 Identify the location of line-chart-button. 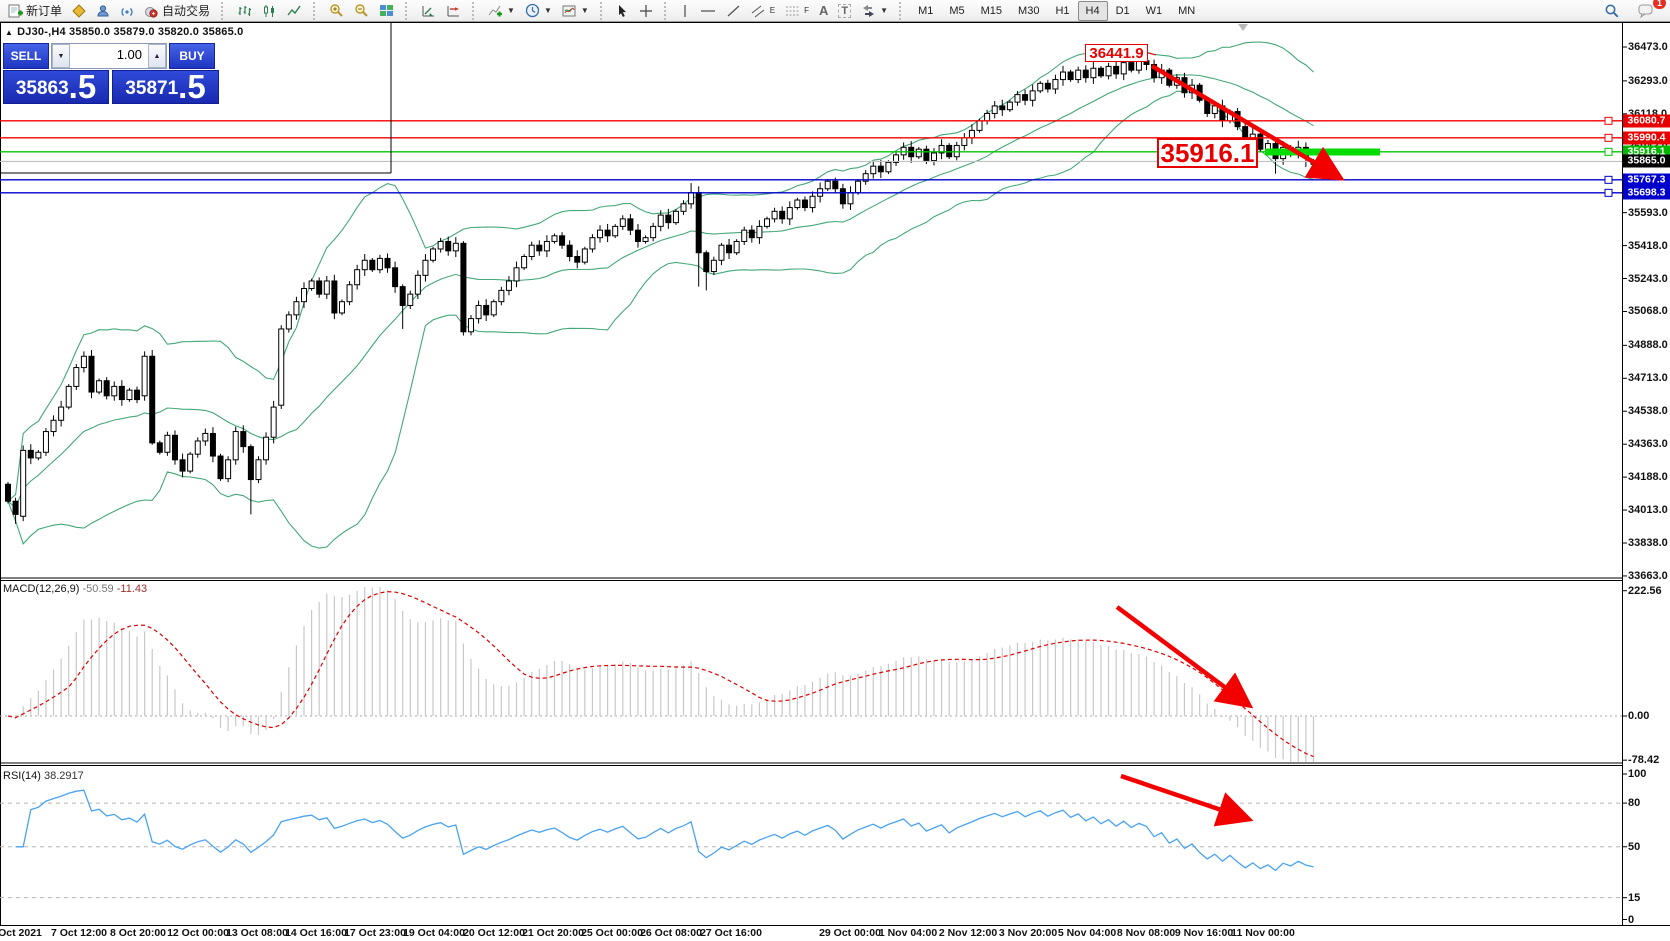
(294, 11).